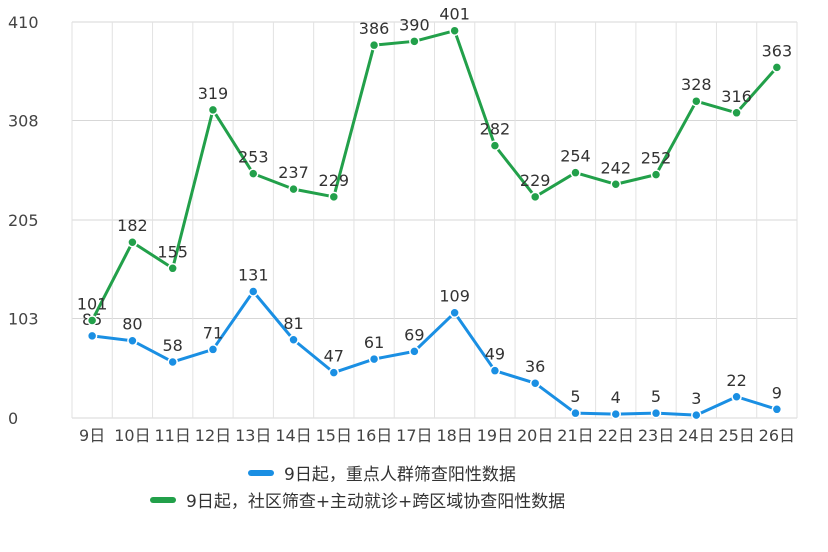 This screenshot has width=828, height=552. What do you see at coordinates (293, 435) in the screenshot?
I see `x-tick-label: 14日` at bounding box center [293, 435].